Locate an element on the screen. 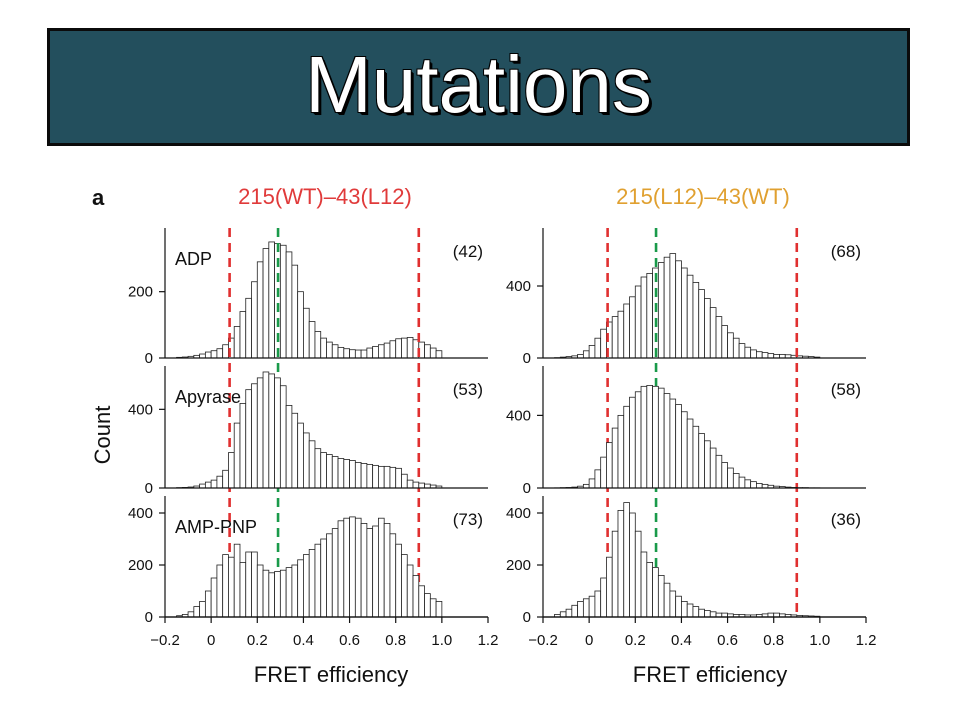 The width and height of the screenshot is (960, 720). y-tick-label: 400 is located at coordinates (518, 513).